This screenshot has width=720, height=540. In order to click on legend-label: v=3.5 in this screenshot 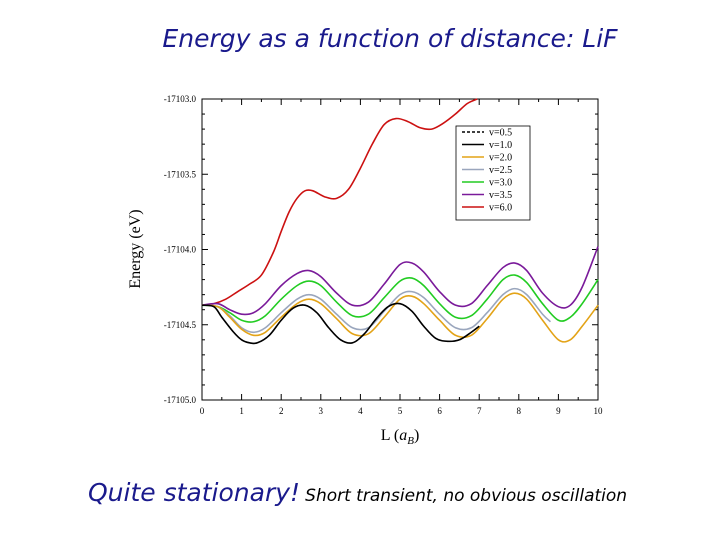, I will do `click(500, 195)`.